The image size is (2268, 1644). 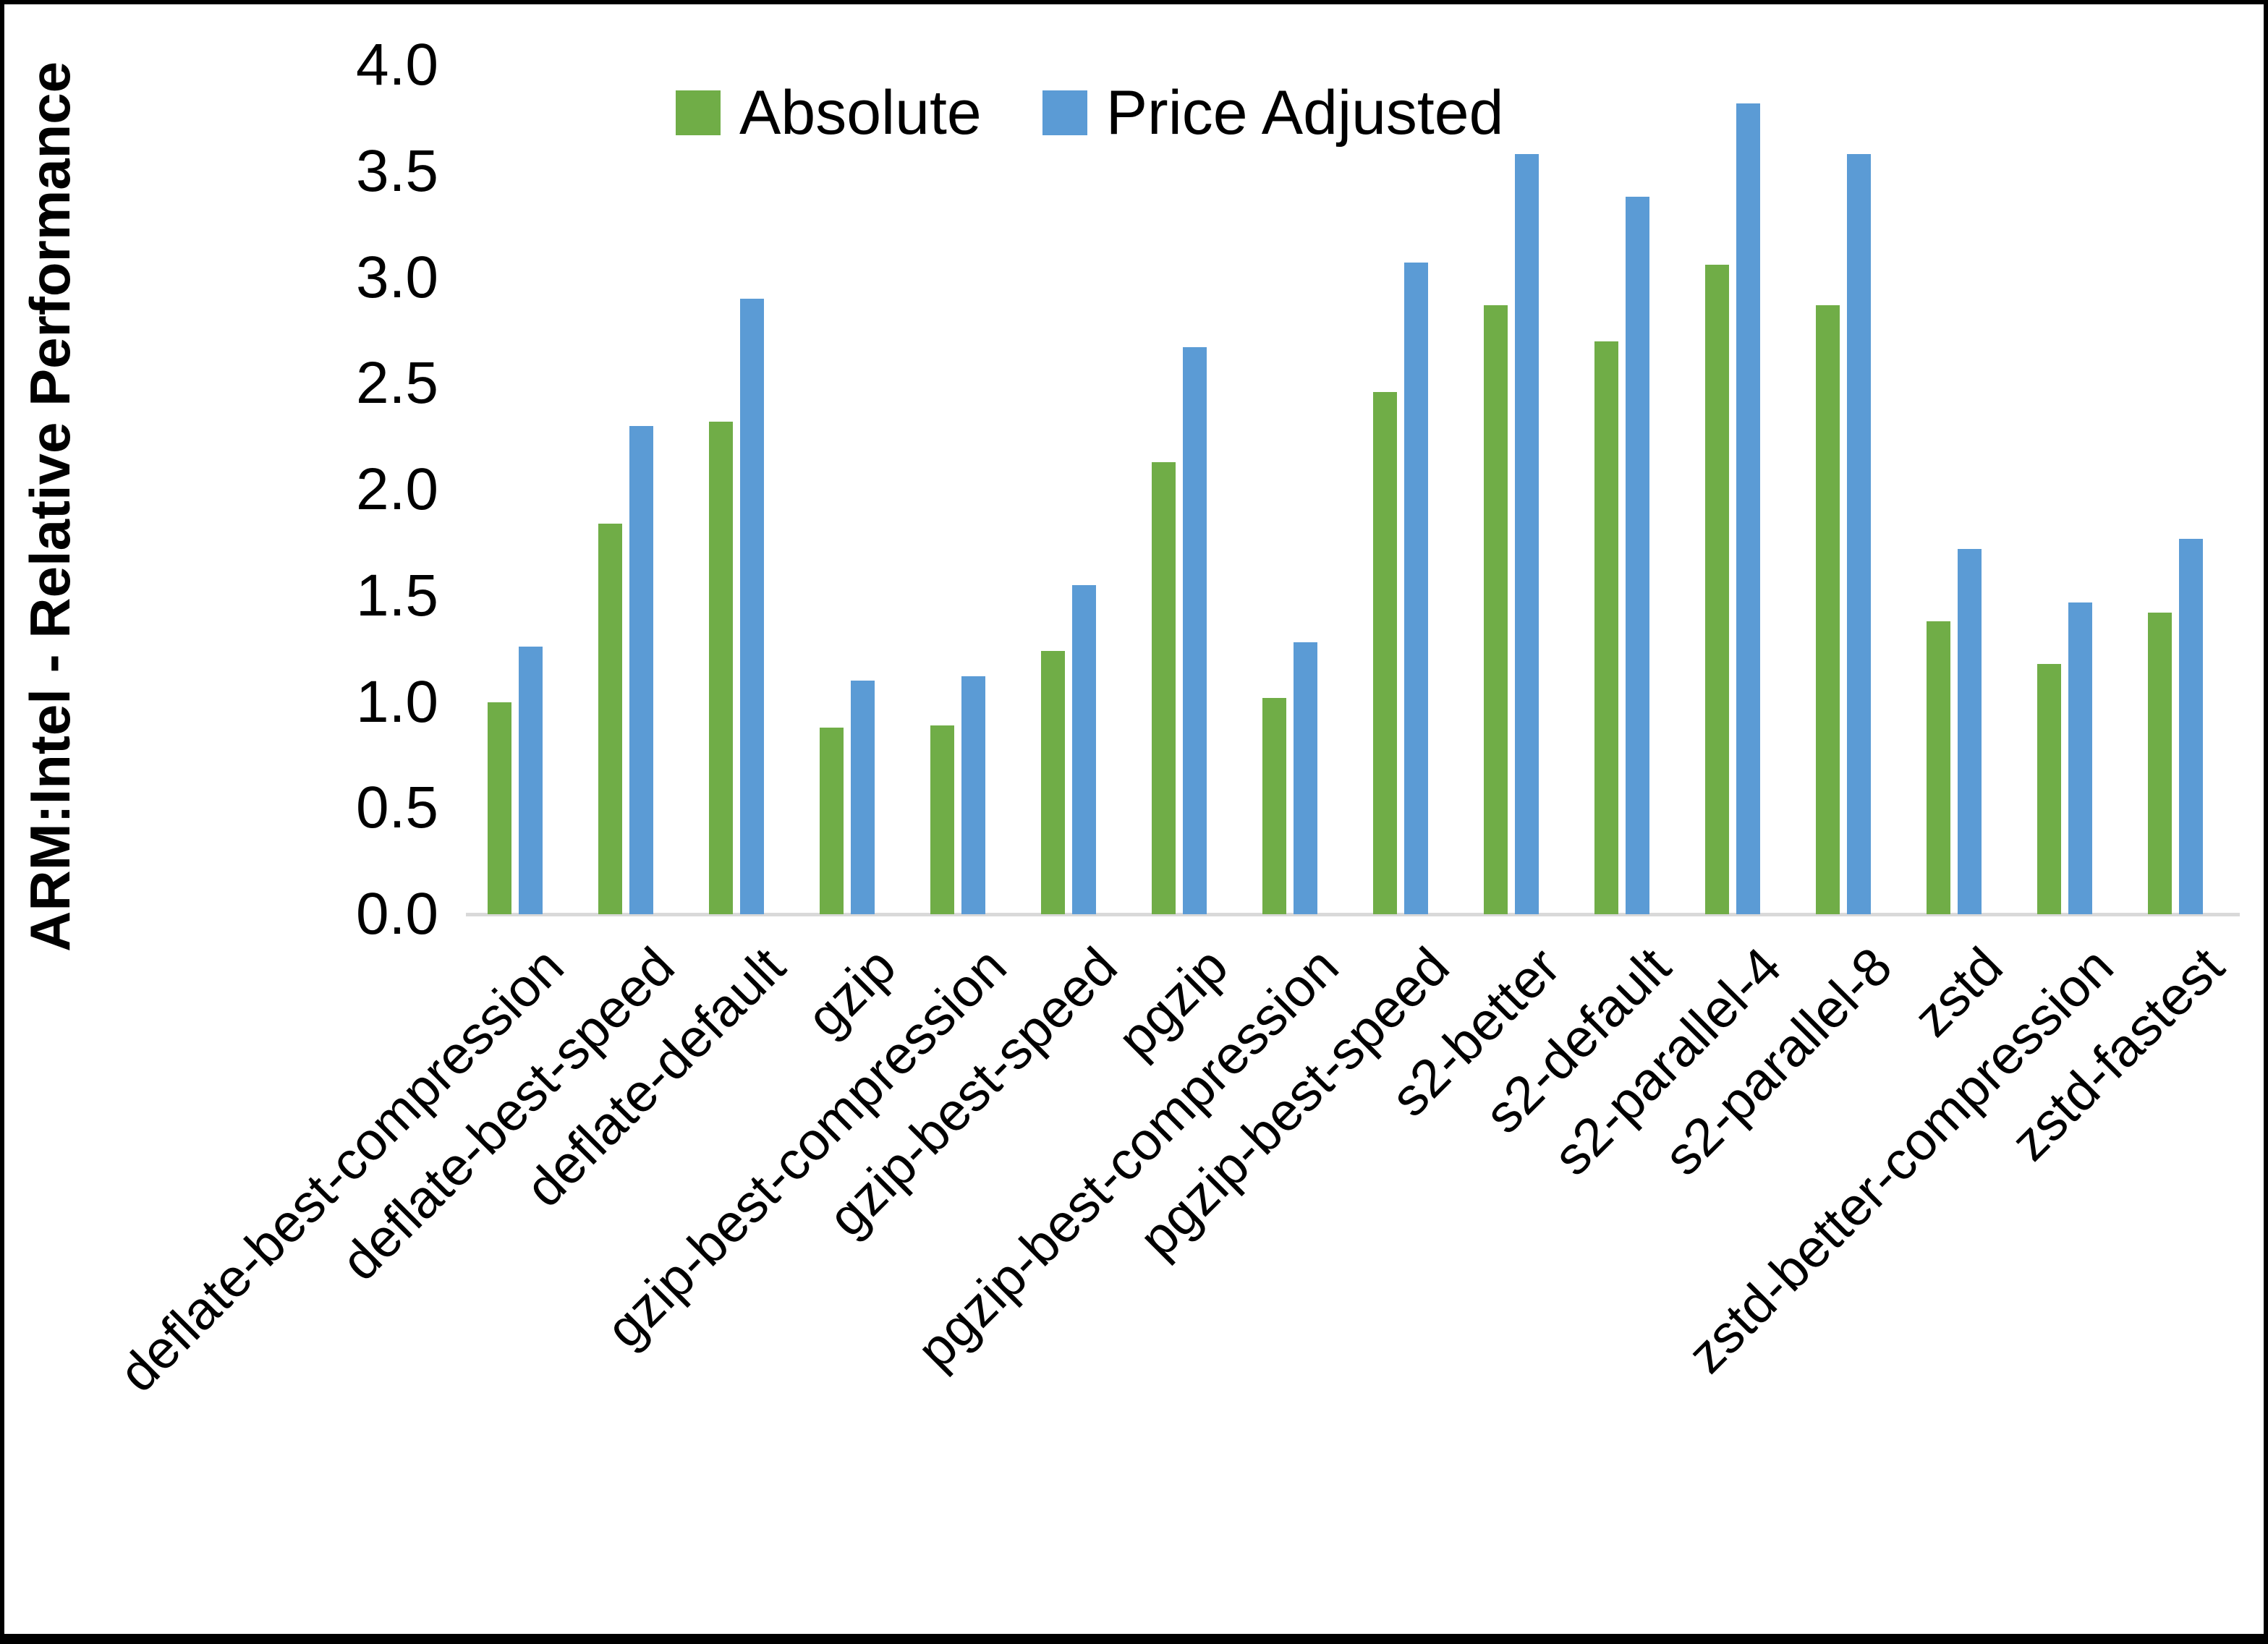 I want to click on absolute-bar-deflate-default, so click(x=721, y=668).